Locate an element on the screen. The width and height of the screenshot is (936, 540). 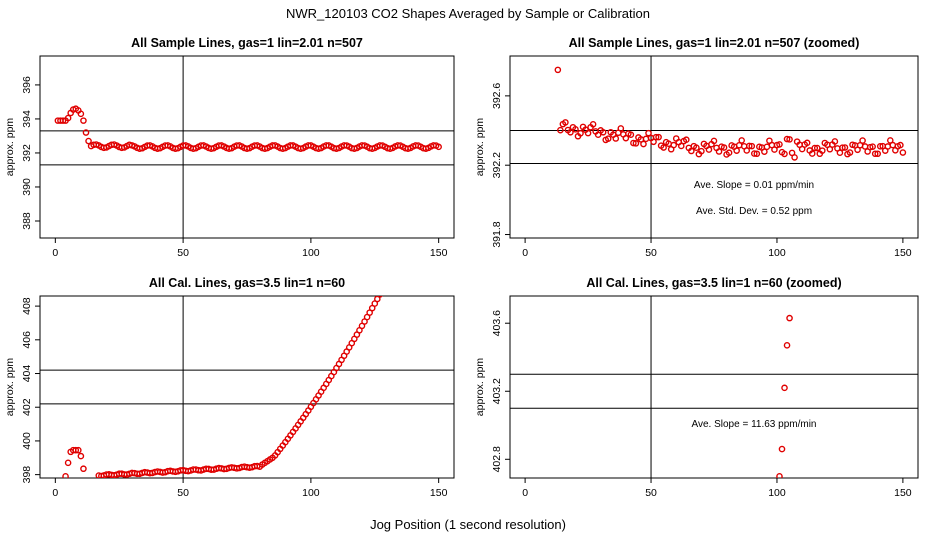
y-tick-label: 403.6 is located at coordinates (497, 323).